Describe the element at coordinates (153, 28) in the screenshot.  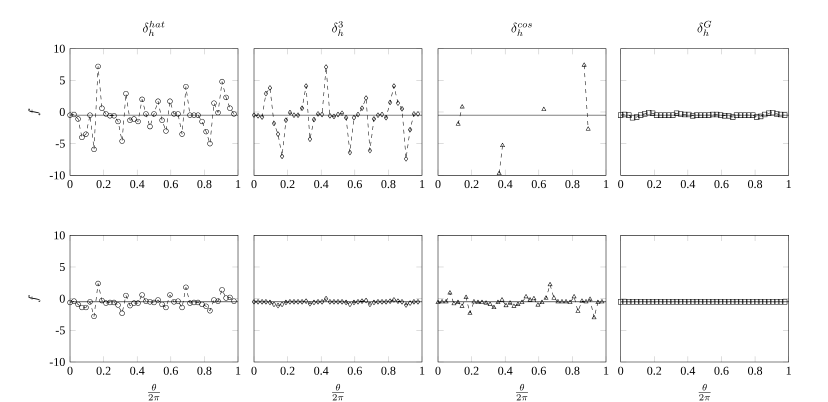
I see `chart-title: $\delta_h^{hat}$` at that location.